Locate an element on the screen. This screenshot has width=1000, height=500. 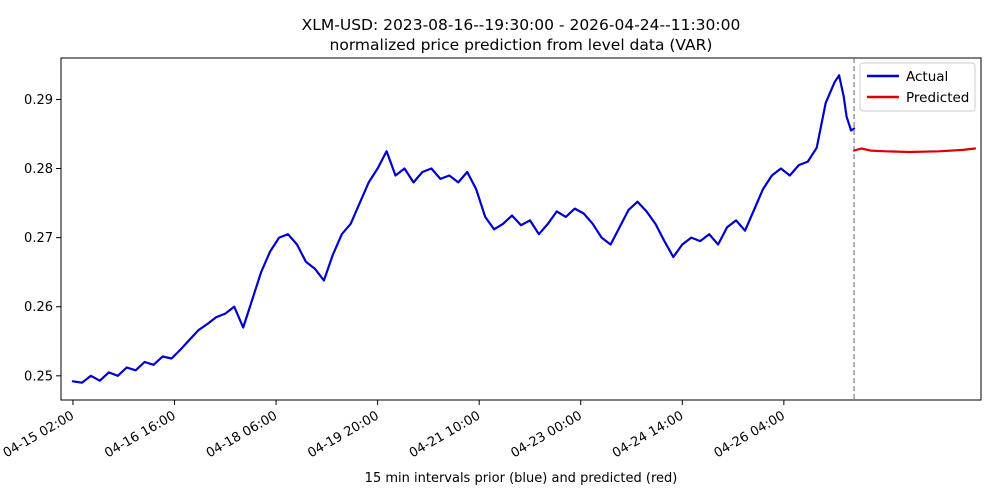
x-tick-label: 04-16 16:00 is located at coordinates (140, 434).